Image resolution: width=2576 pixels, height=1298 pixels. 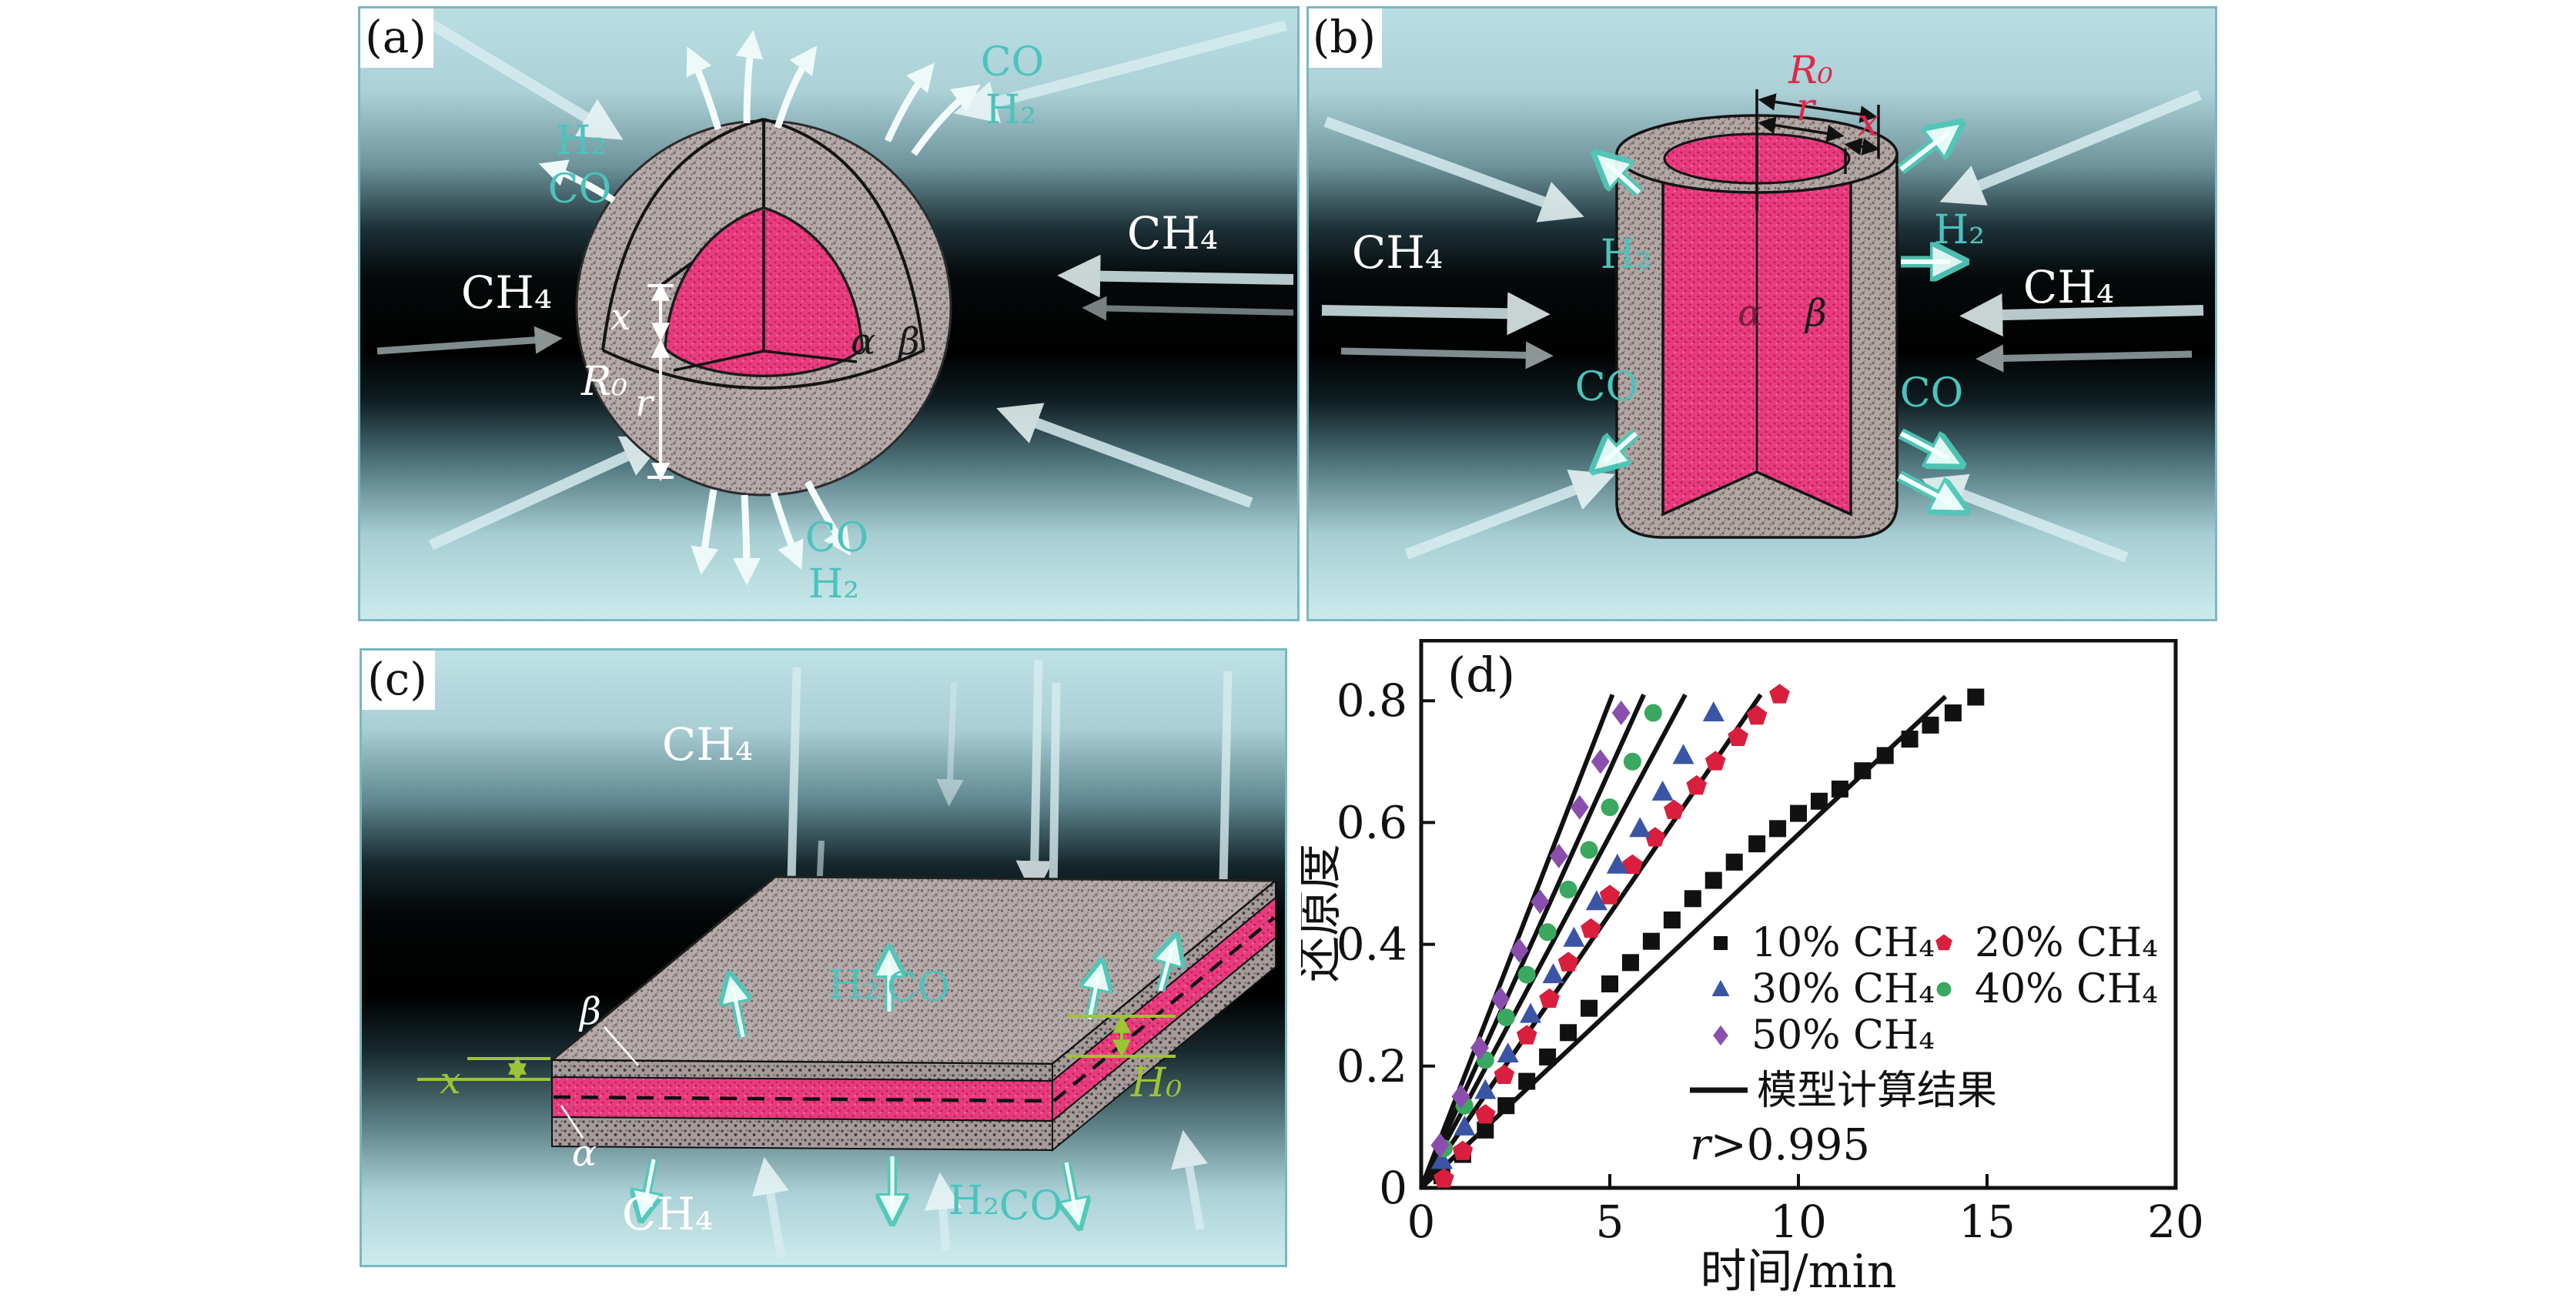 I want to click on label-h2-bottom: H₂, so click(x=833, y=584).